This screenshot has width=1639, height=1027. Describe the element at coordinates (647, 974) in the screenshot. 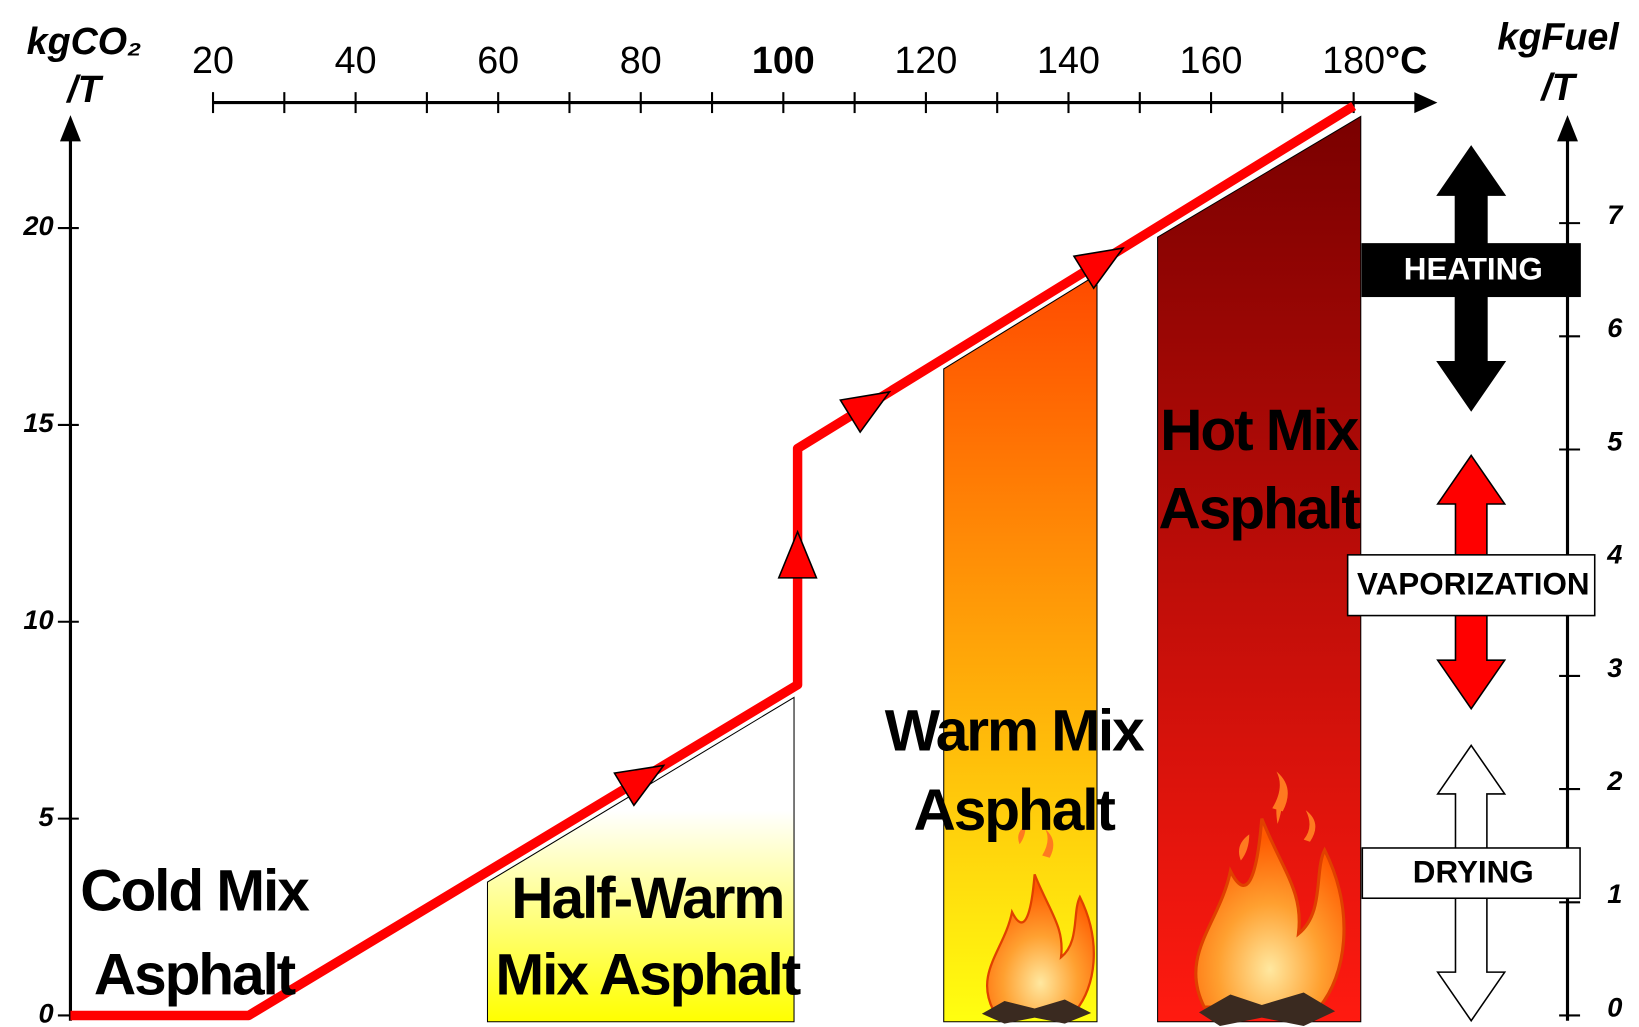

I see `region-label: Mix Asphalt` at that location.